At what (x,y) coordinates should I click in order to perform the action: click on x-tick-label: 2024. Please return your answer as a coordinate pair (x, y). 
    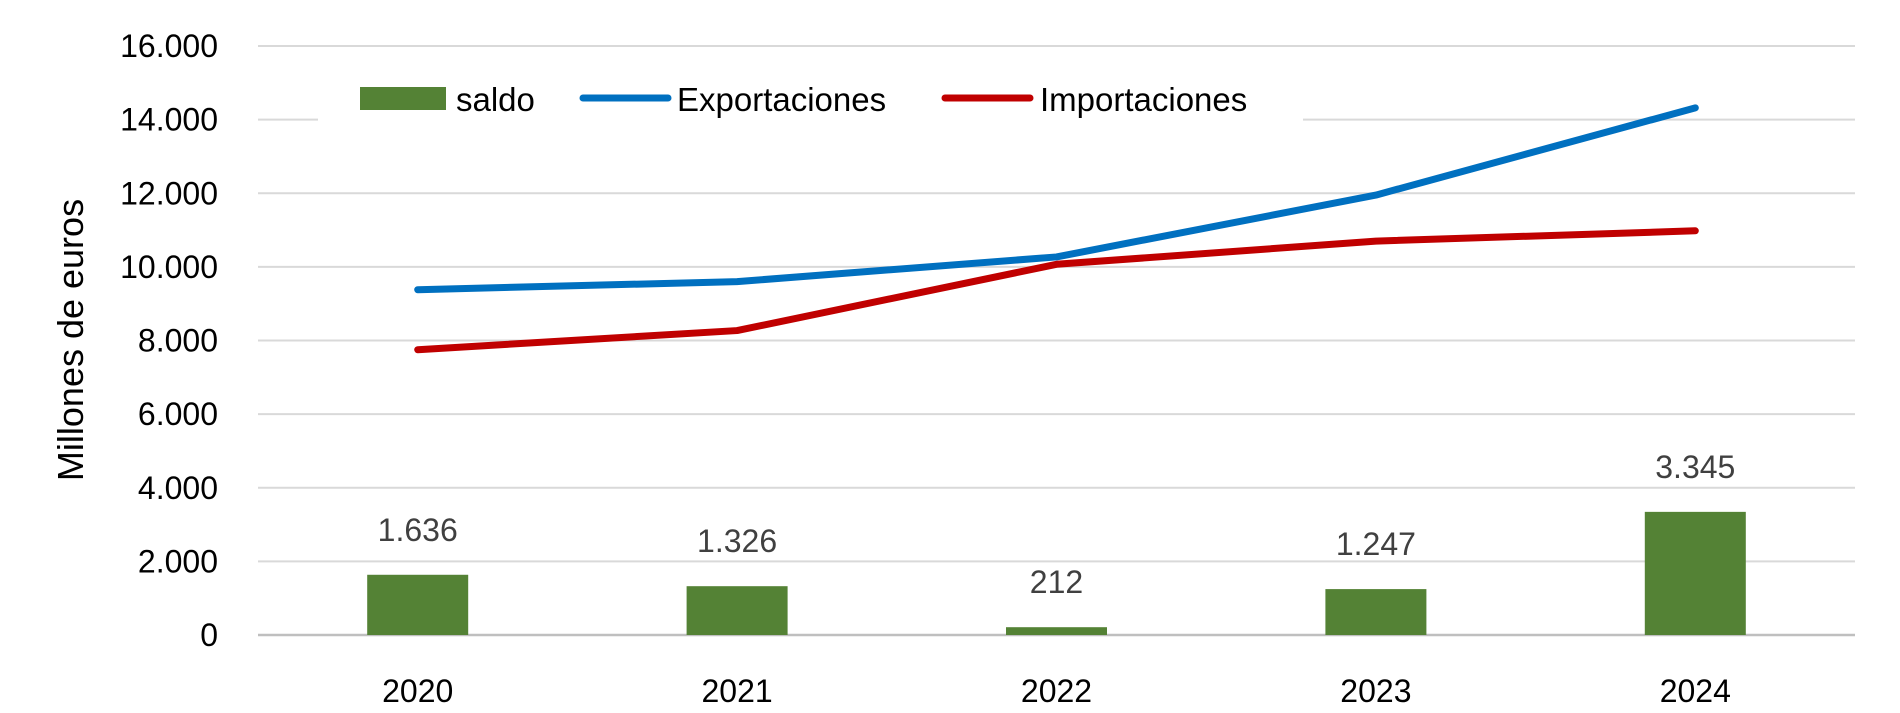
    Looking at the image, I should click on (1695, 691).